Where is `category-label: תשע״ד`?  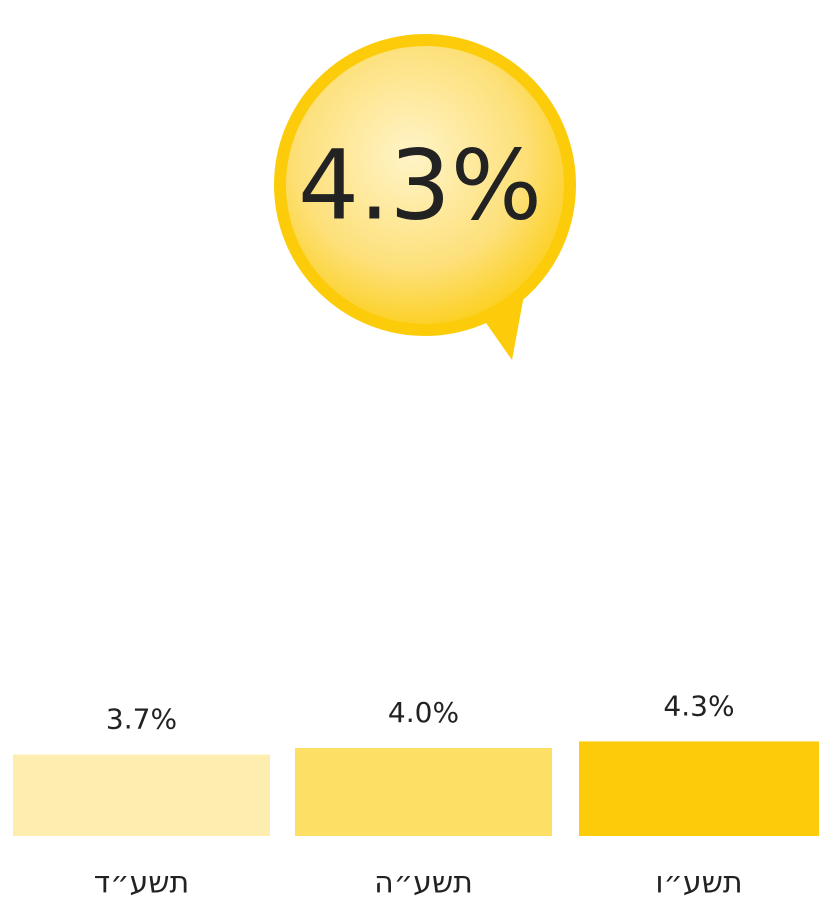
category-label: תשע״ד is located at coordinates (141, 881).